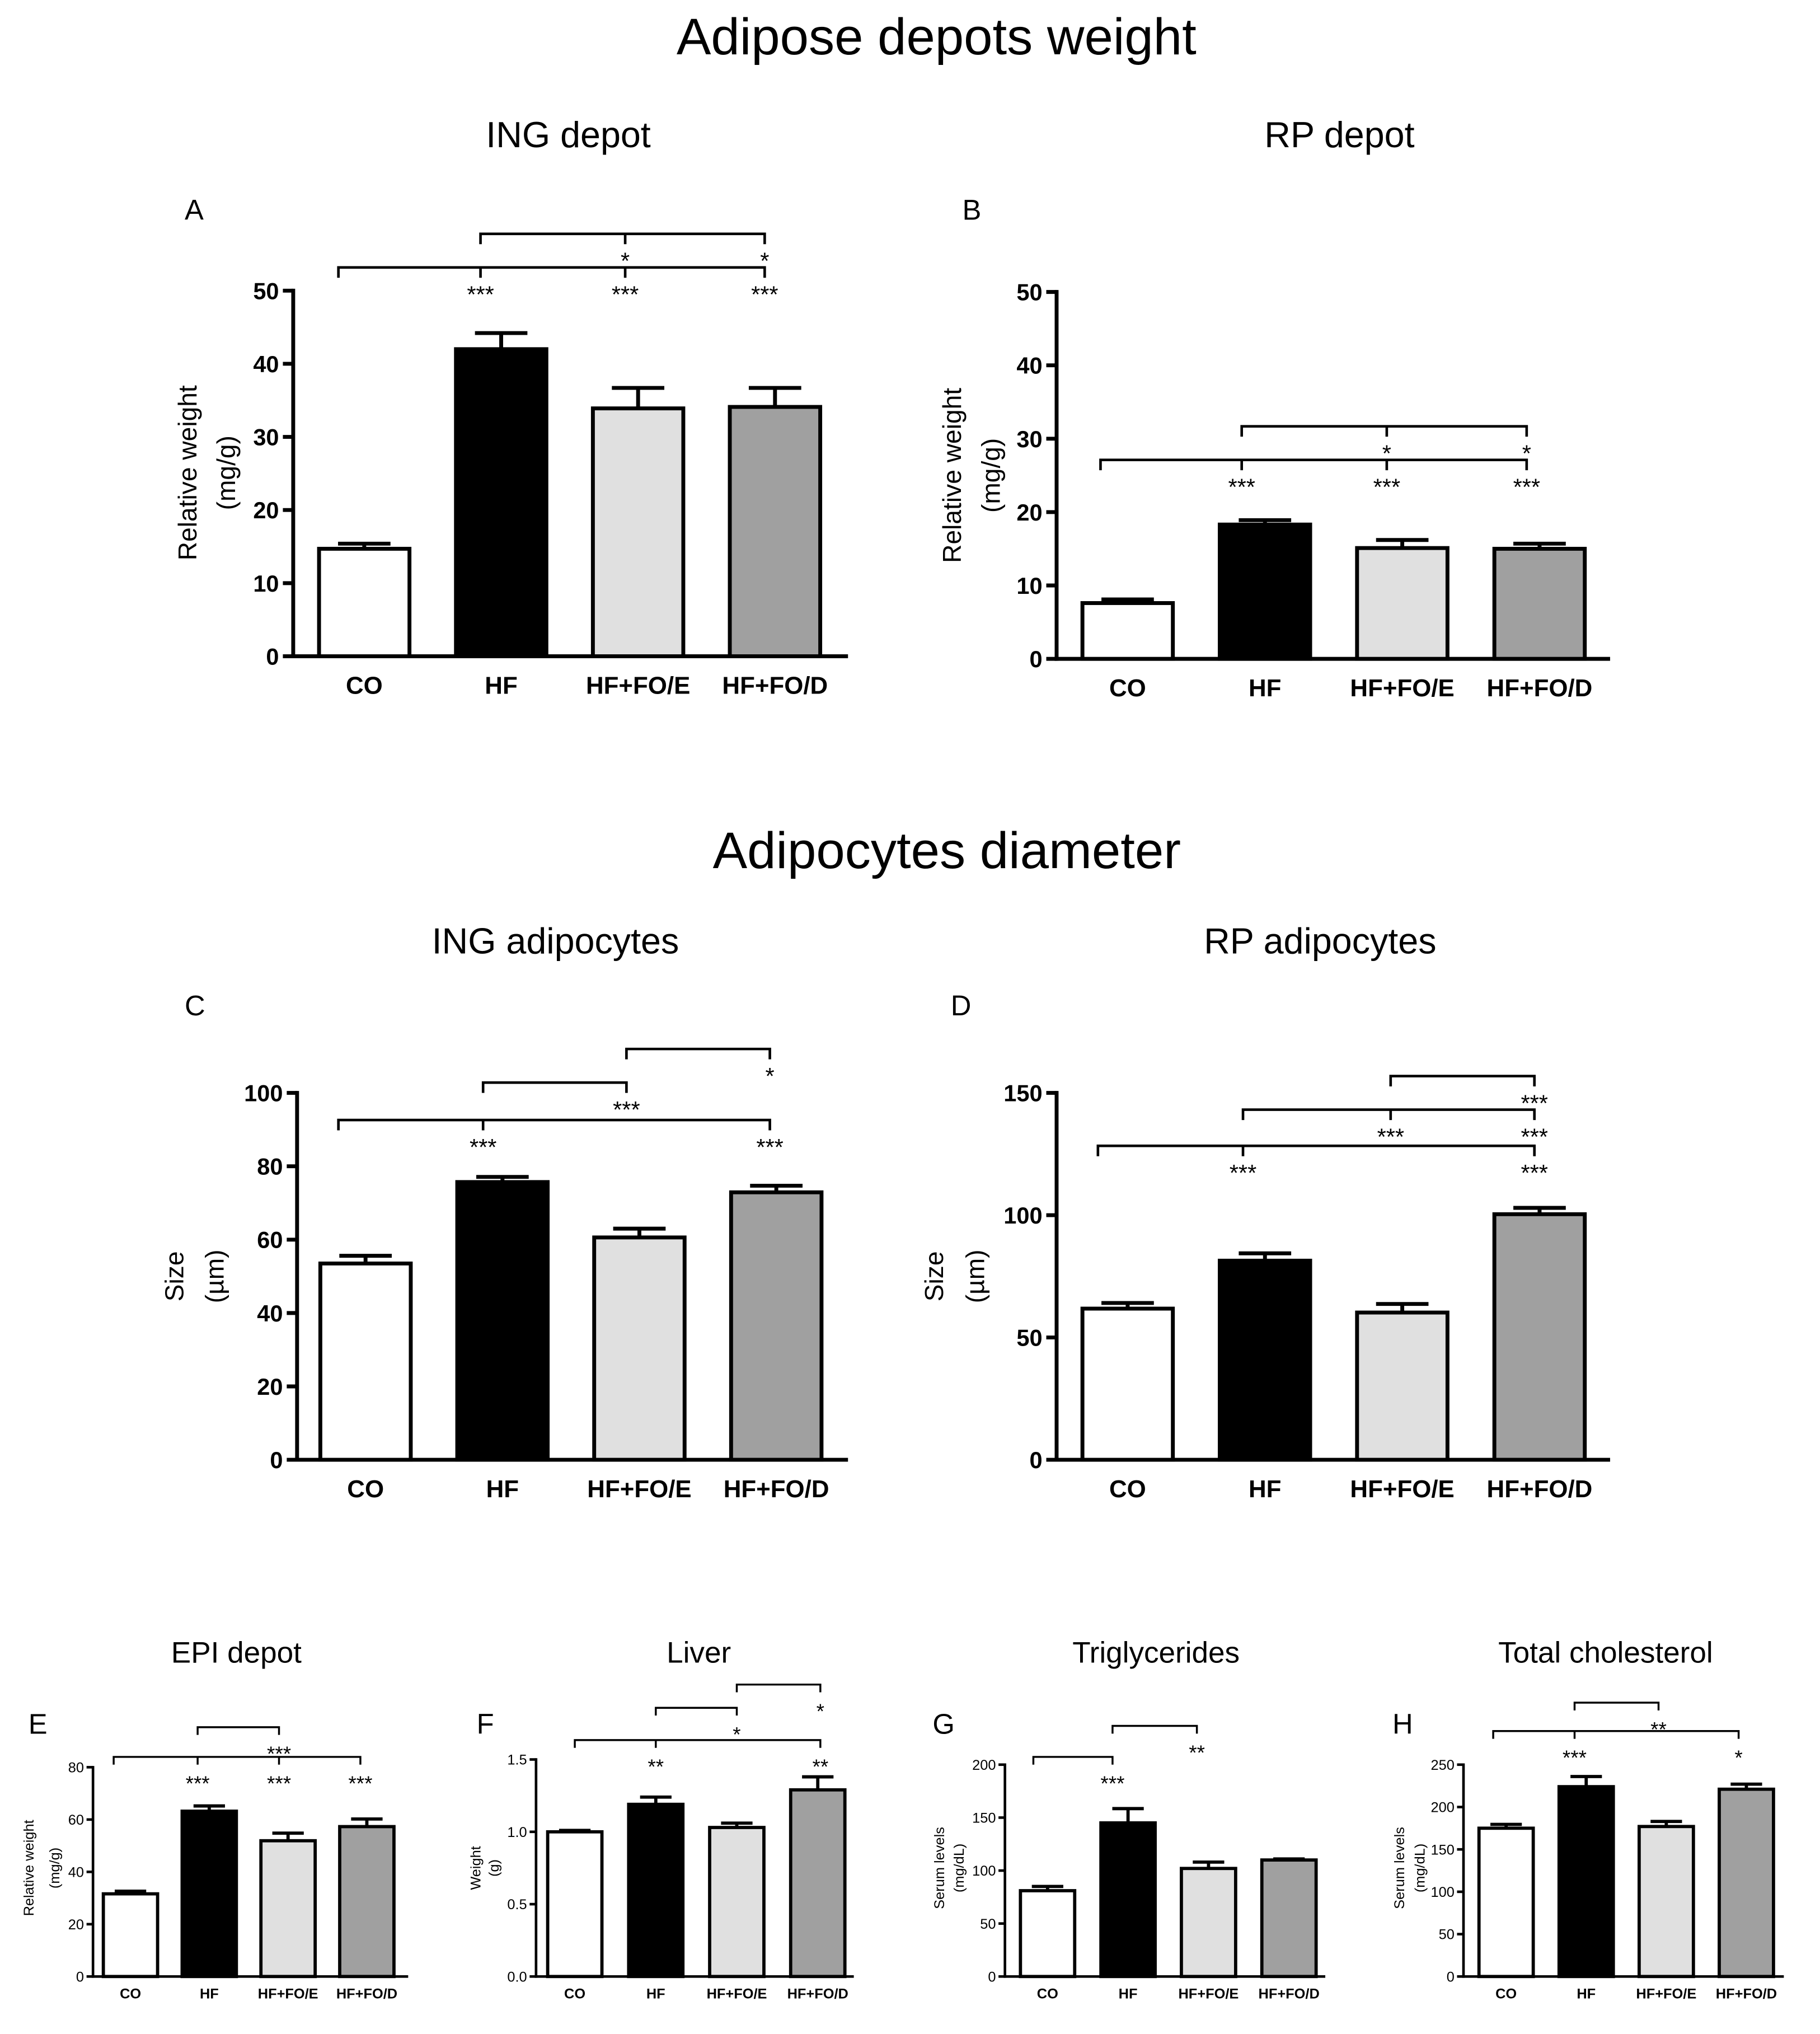 Image resolution: width=1820 pixels, height=2034 pixels. What do you see at coordinates (769, 1076) in the screenshot?
I see `panel-c-significance-label-3-hf-fo-d: *` at bounding box center [769, 1076].